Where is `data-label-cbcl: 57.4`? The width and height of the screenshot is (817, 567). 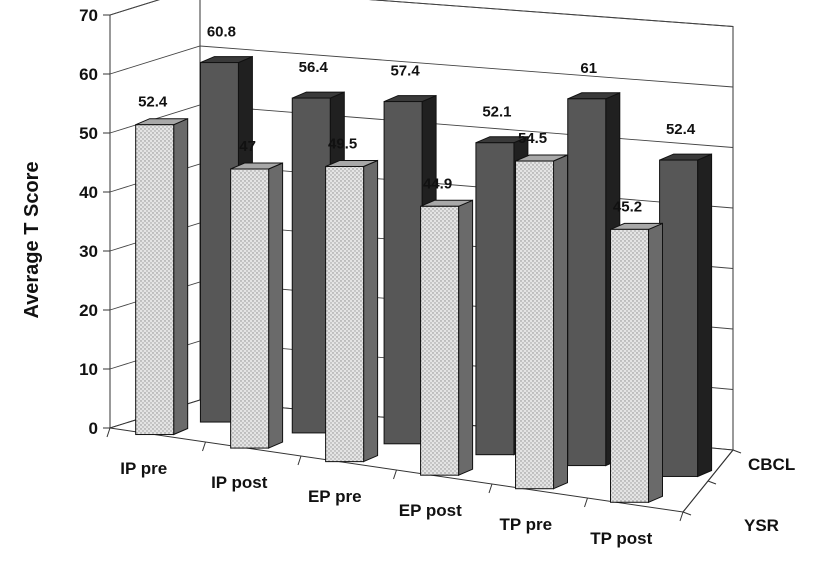 data-label-cbcl: 57.4 is located at coordinates (405, 71).